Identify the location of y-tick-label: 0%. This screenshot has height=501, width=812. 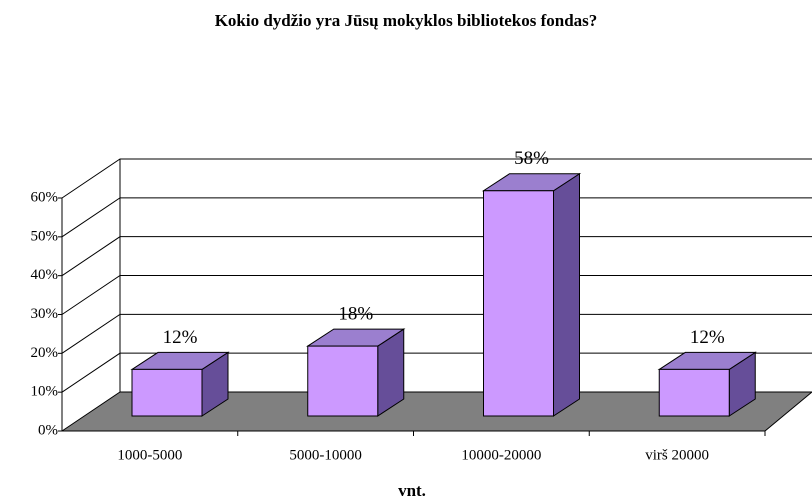
(48, 430).